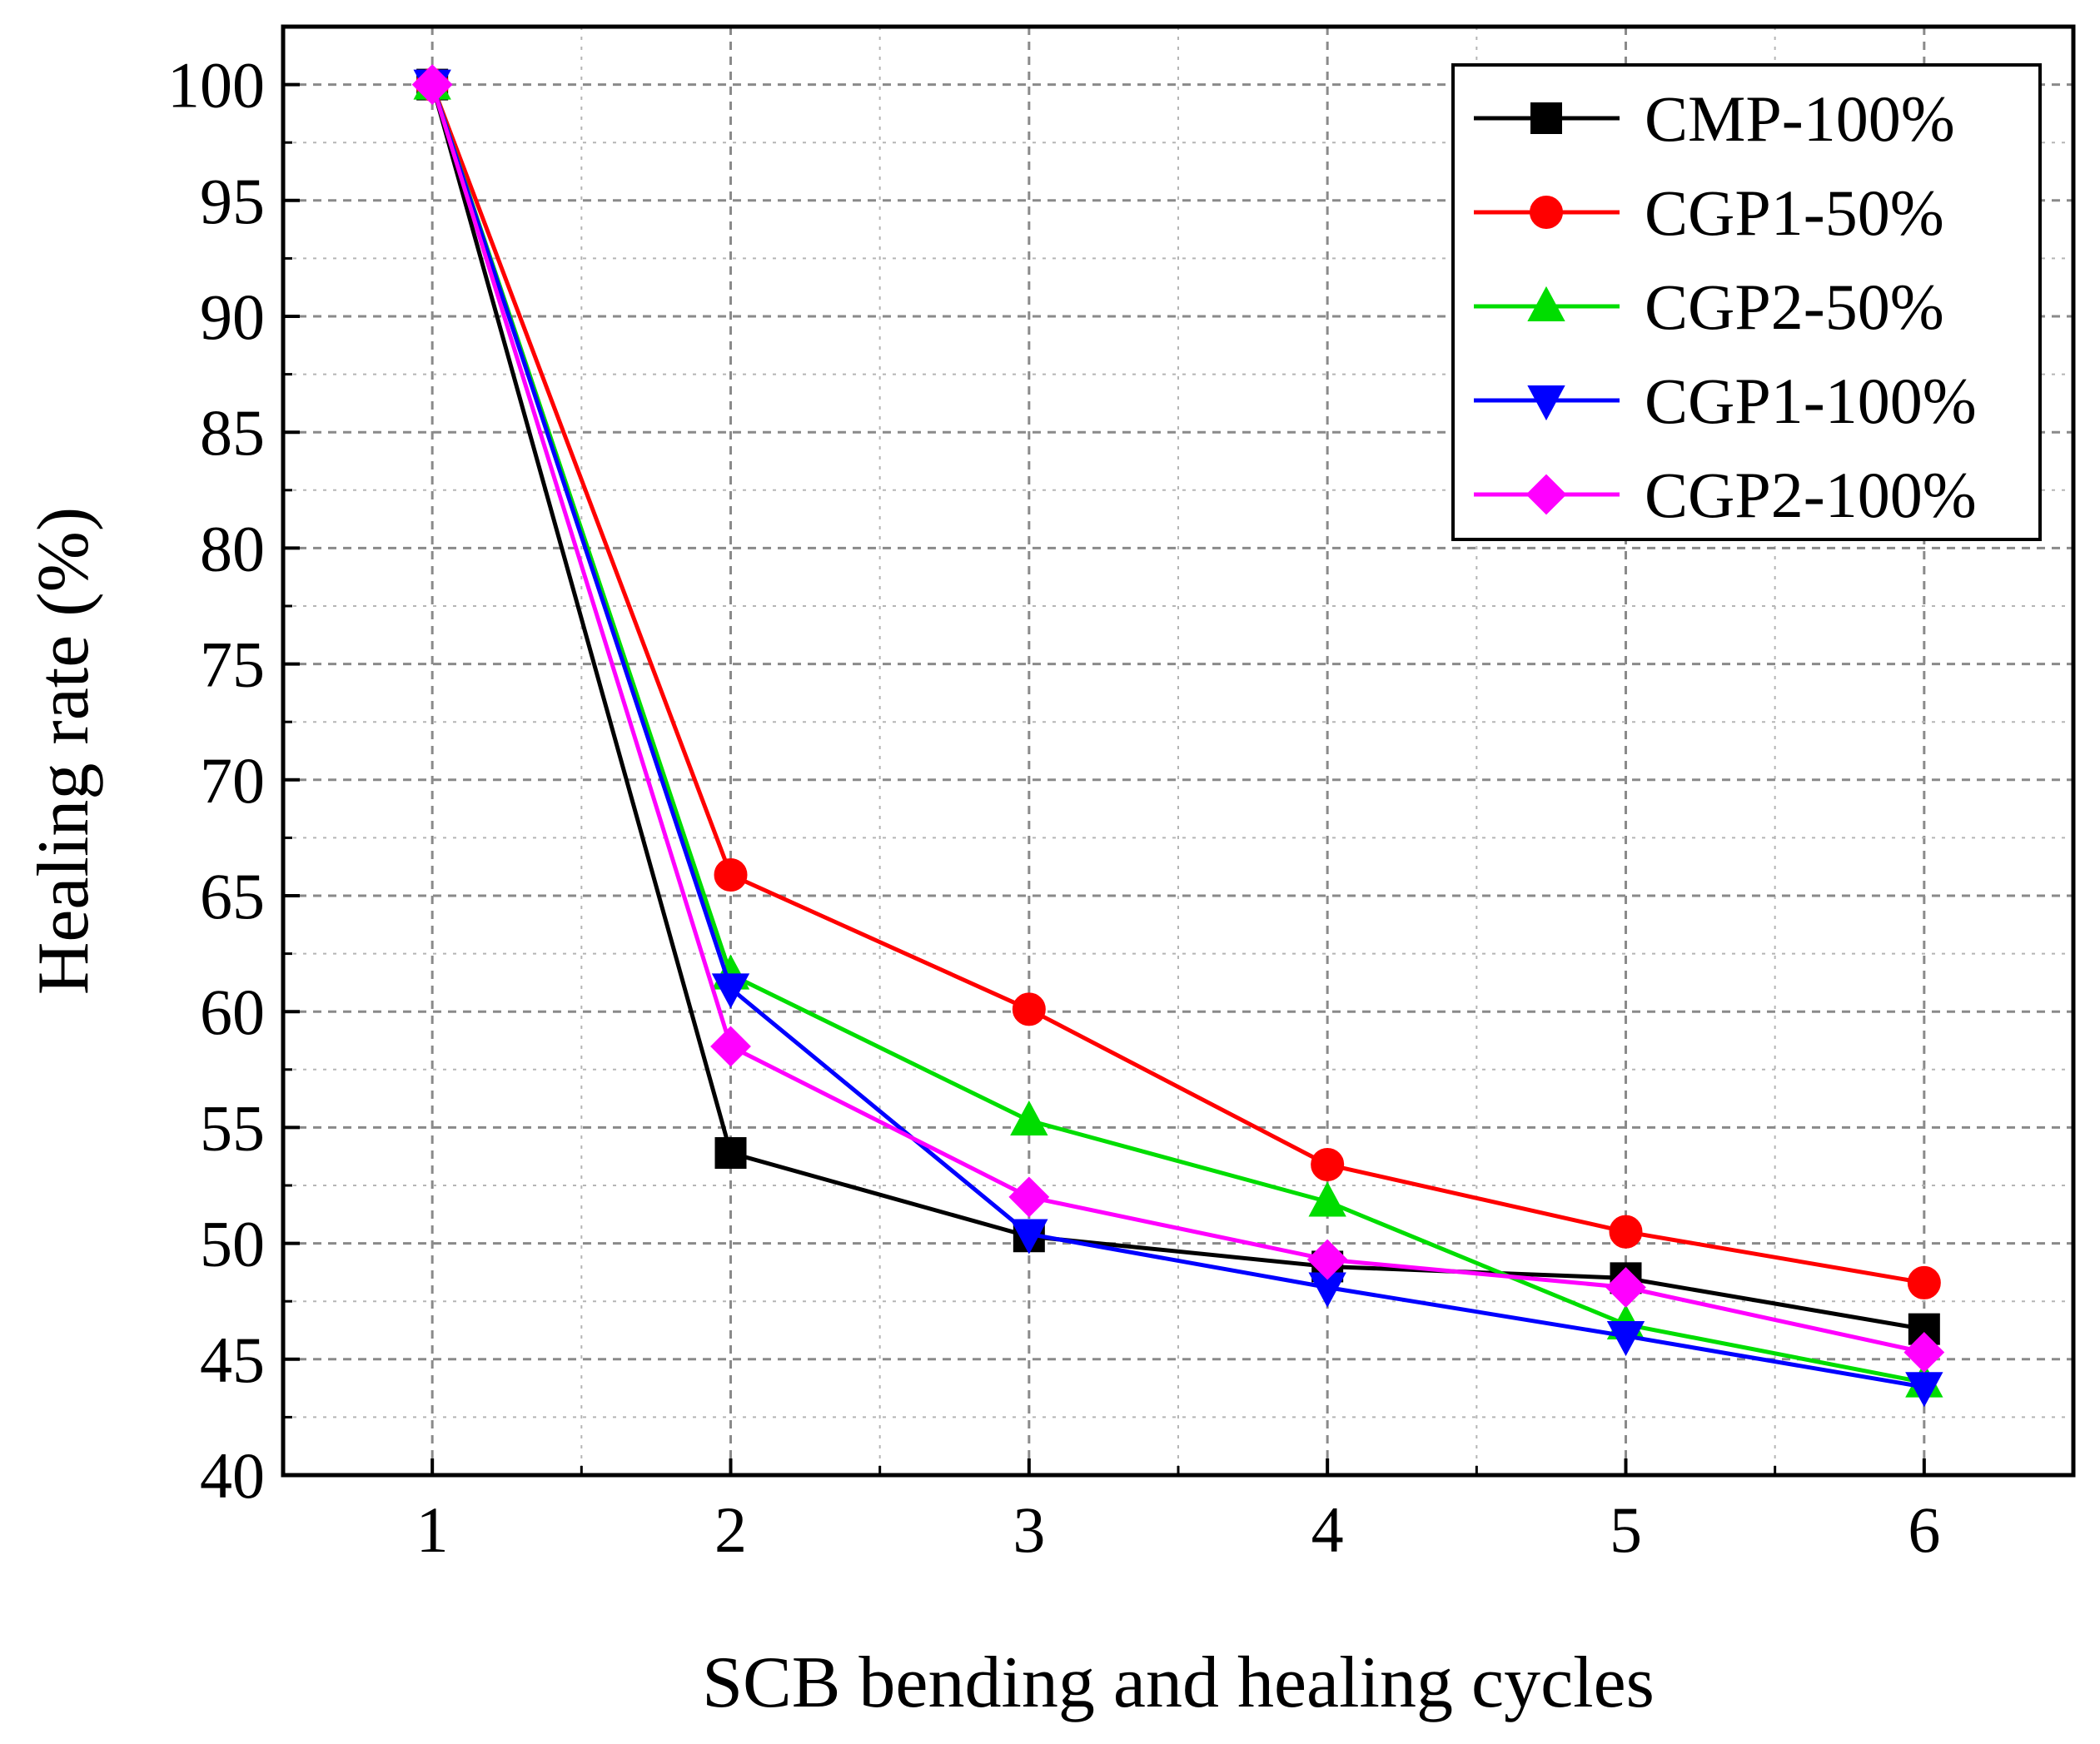 The height and width of the screenshot is (1744, 2100). Describe the element at coordinates (1626, 1529) in the screenshot. I see `x-tick-label: 5` at that location.